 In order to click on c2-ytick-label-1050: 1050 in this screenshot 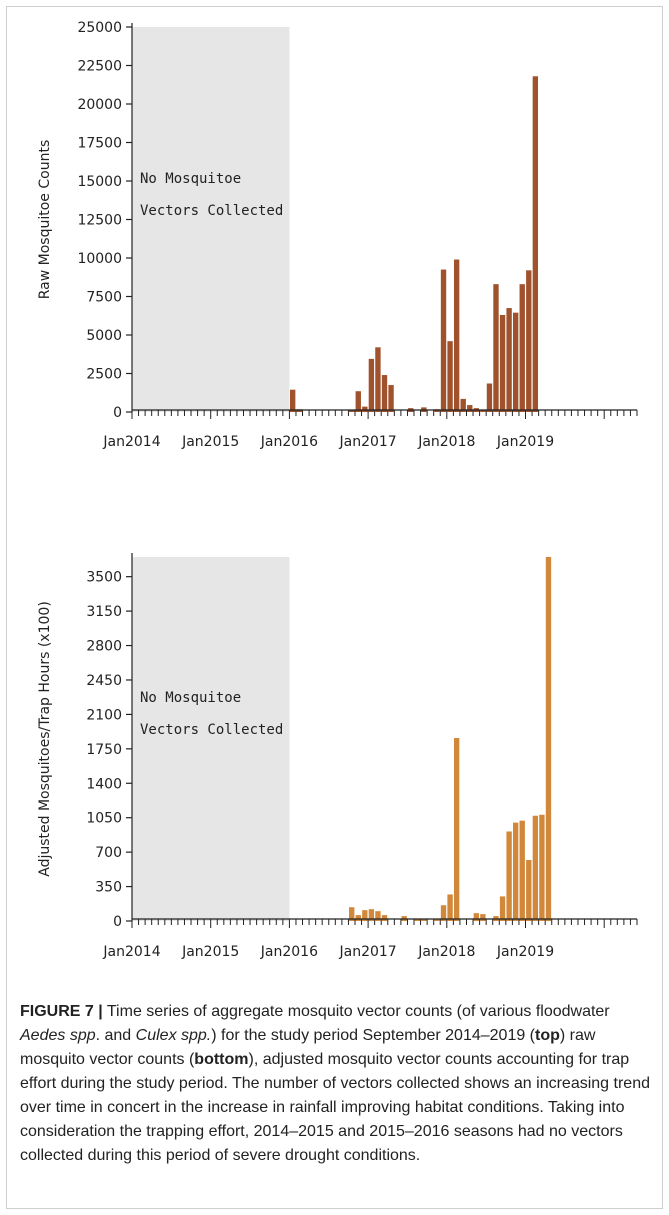, I will do `click(104, 819)`.